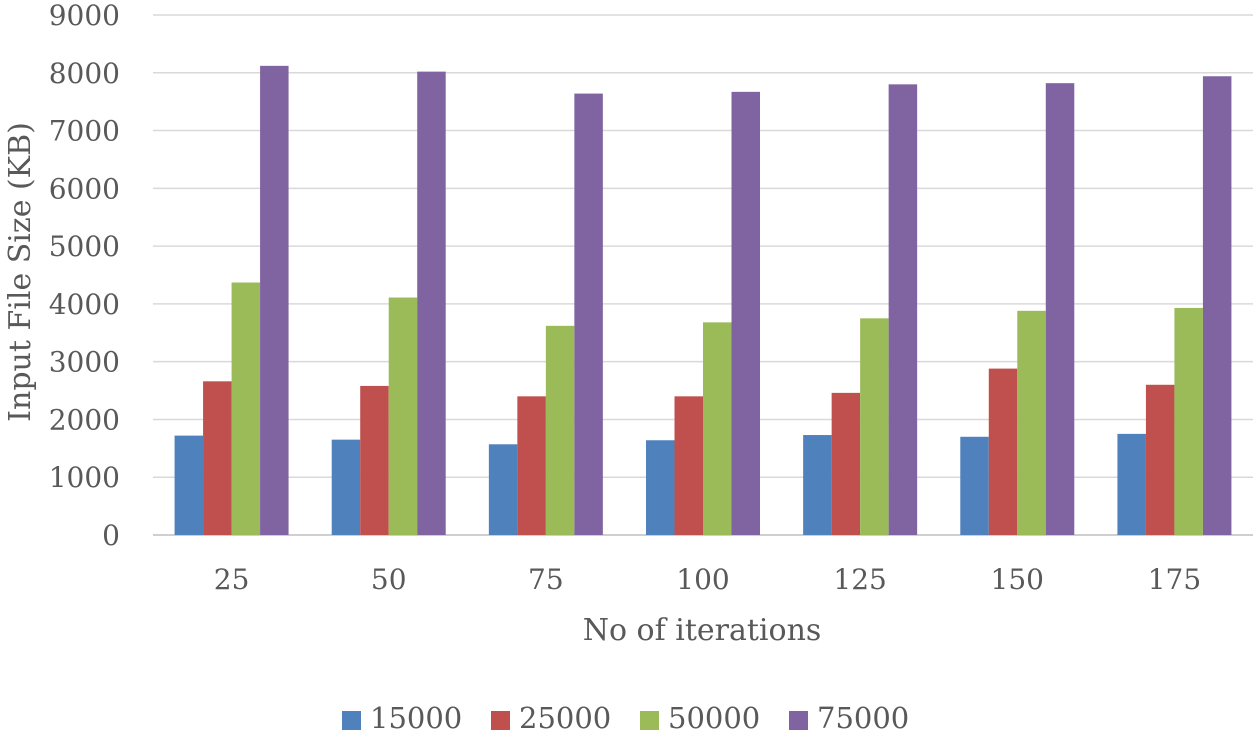  Describe the element at coordinates (84, 188) in the screenshot. I see `y-tick-label: 6000` at that location.